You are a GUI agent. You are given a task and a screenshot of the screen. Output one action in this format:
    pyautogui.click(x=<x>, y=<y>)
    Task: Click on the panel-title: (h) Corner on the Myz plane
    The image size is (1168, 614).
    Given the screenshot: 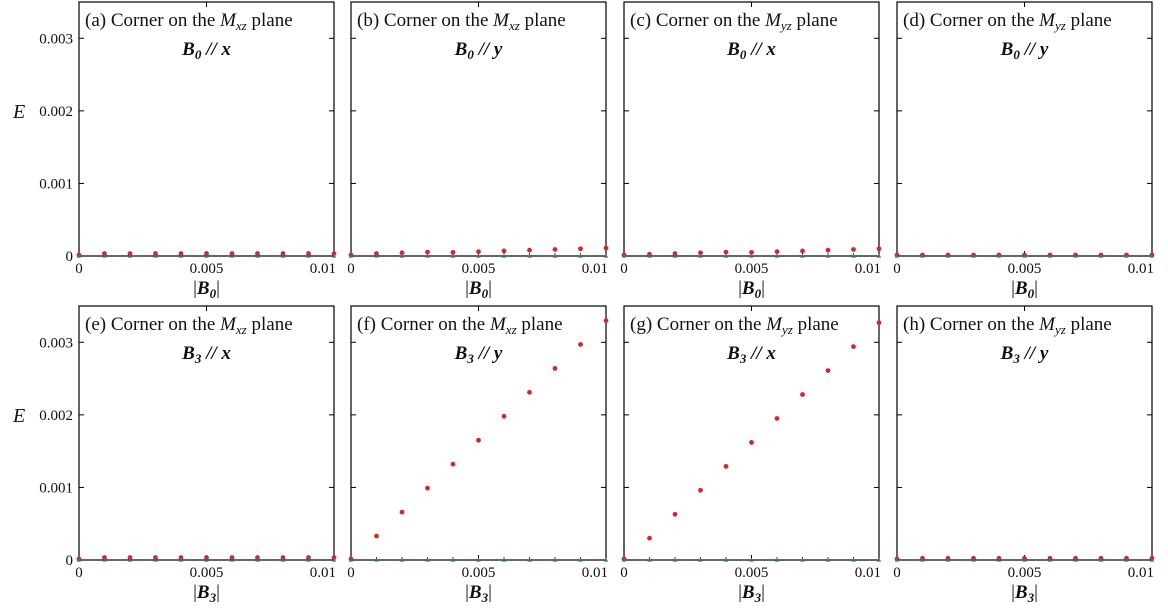 What is the action you would take?
    pyautogui.click(x=1007, y=325)
    